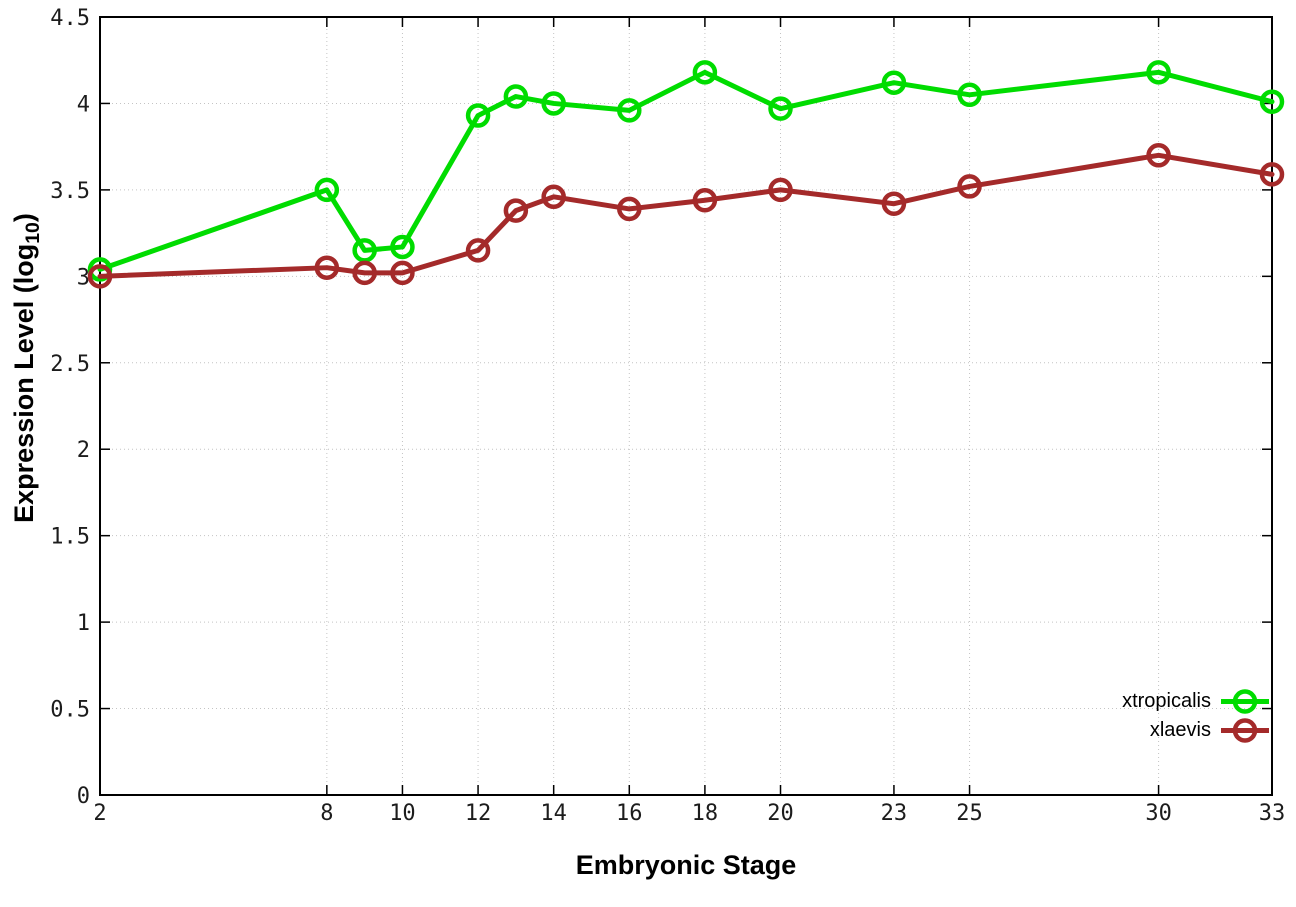 This screenshot has width=1296, height=907. What do you see at coordinates (83, 277) in the screenshot?
I see `y-tick-label: 3` at bounding box center [83, 277].